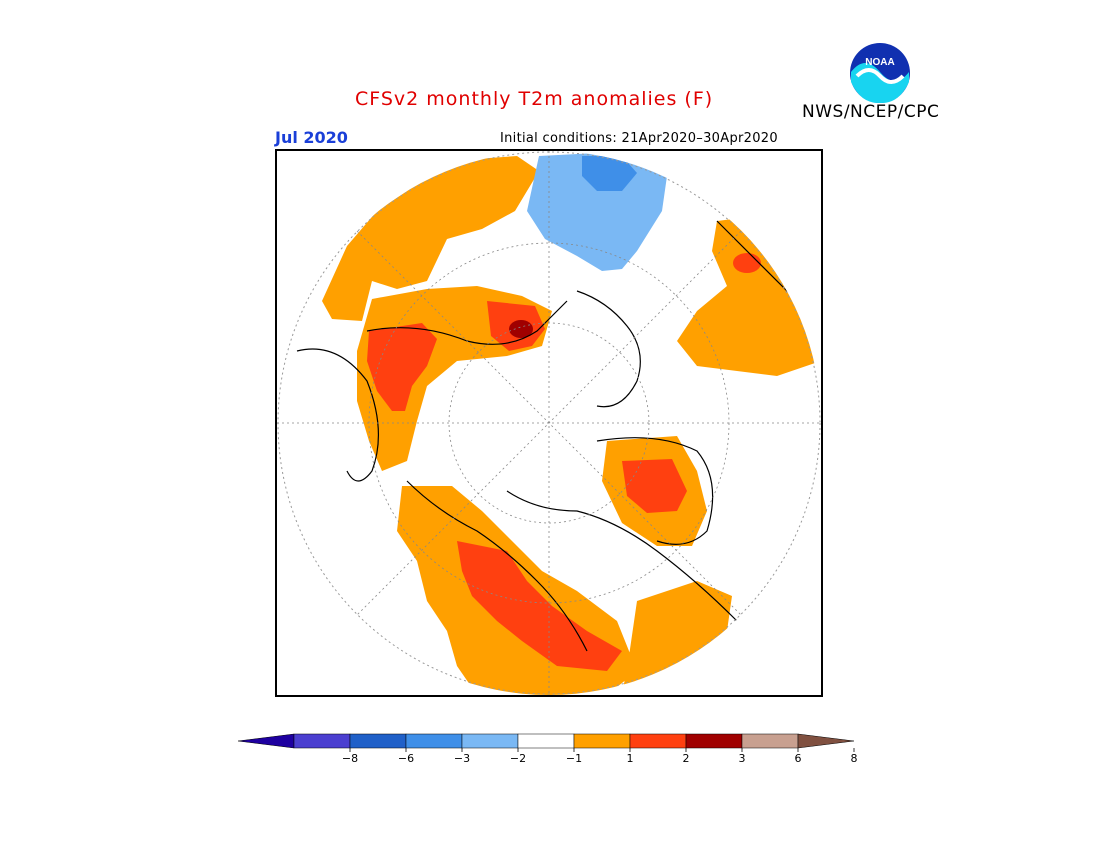 Image resolution: width=1100 pixels, height=850 pixels. Describe the element at coordinates (826, 741) in the screenshot. I see `legend-arrow-high` at that location.